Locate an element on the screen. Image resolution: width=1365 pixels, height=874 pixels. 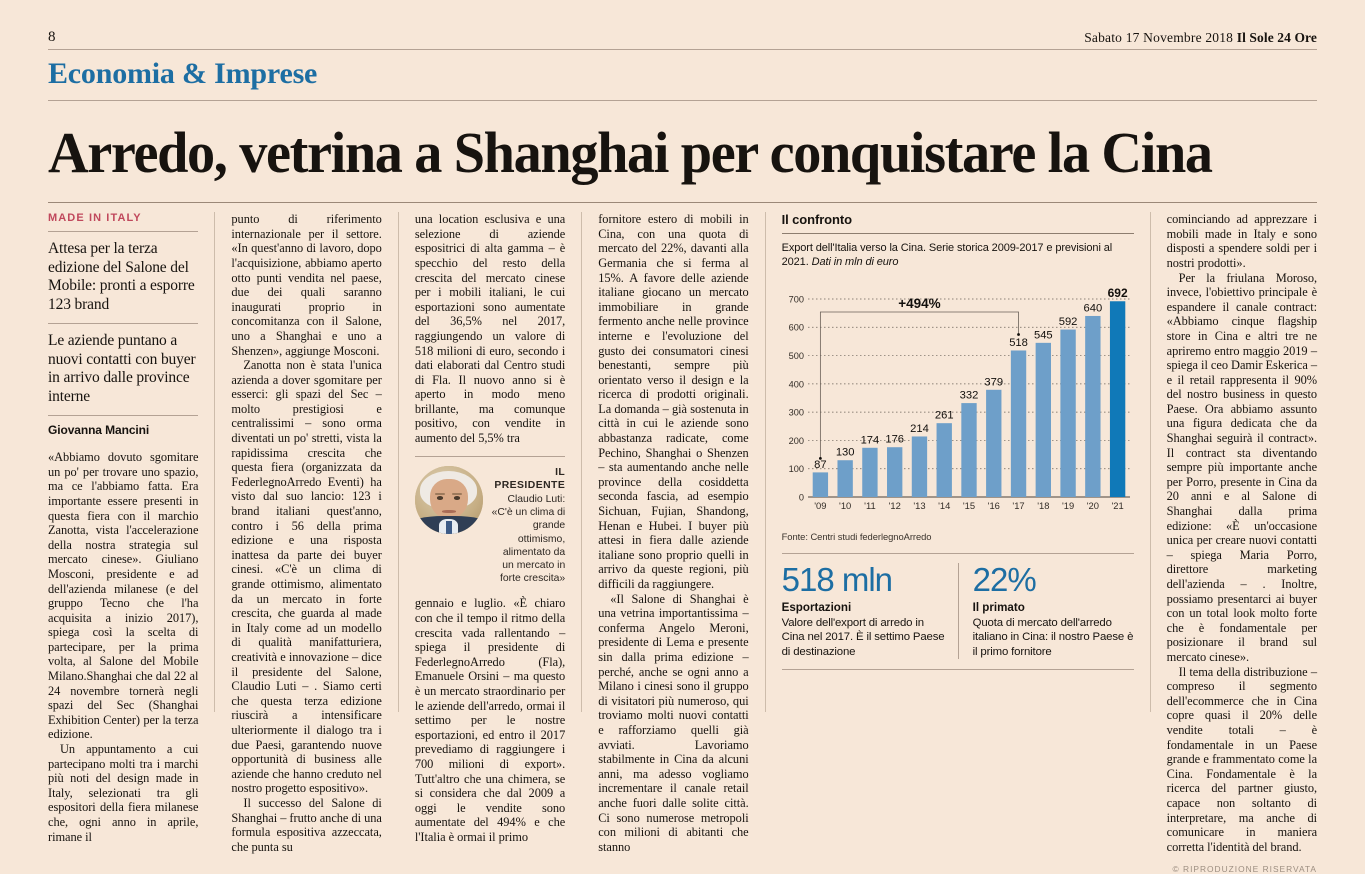
svg-text: 300 is located at coordinates (795, 413).